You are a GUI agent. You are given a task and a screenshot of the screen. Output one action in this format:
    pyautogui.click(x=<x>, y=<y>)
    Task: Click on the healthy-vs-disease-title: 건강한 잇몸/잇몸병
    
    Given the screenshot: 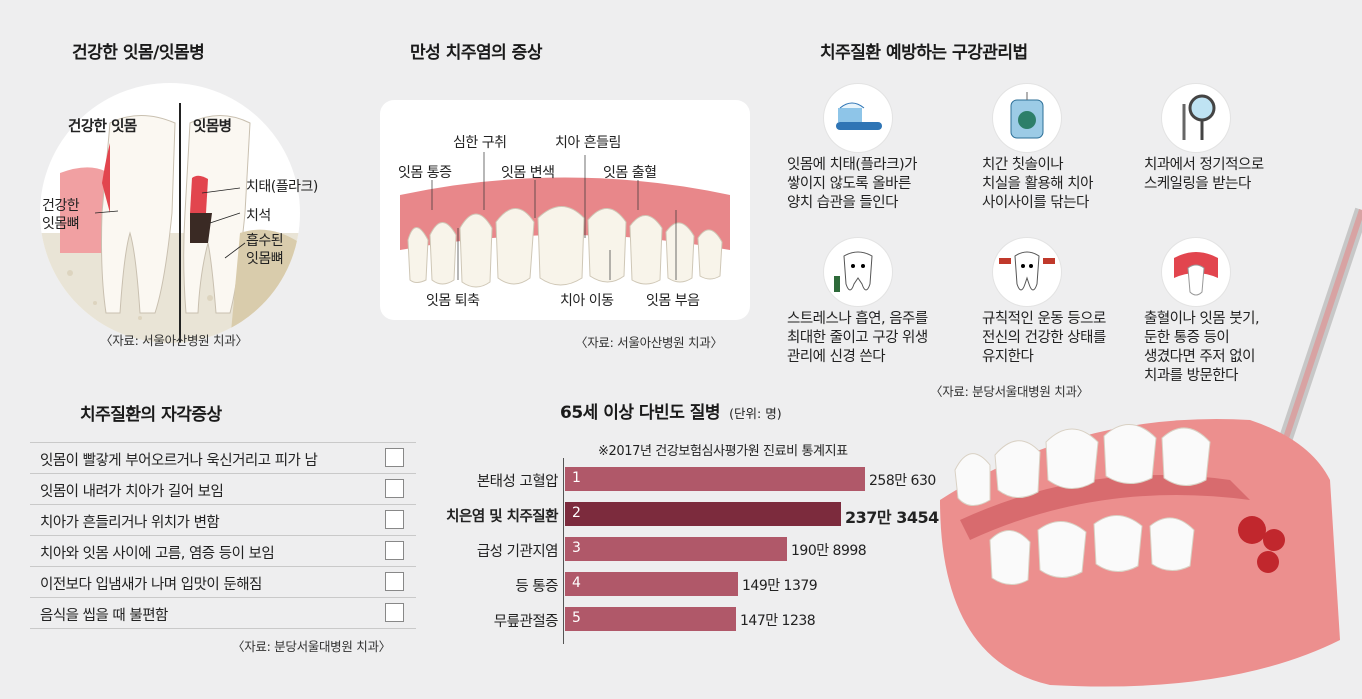 What is the action you would take?
    pyautogui.click(x=138, y=53)
    